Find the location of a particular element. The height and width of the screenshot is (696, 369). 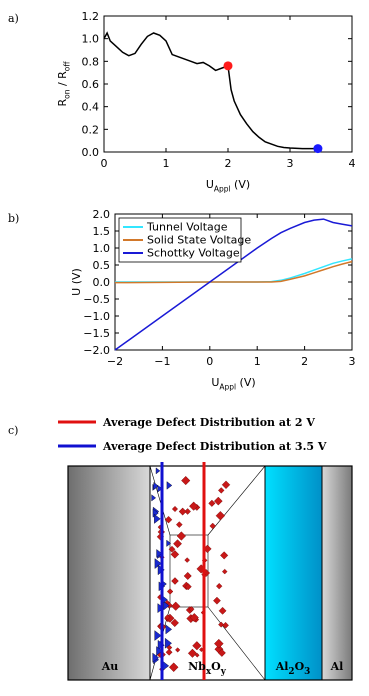

panel-label: c) is located at coordinates (13, 430).